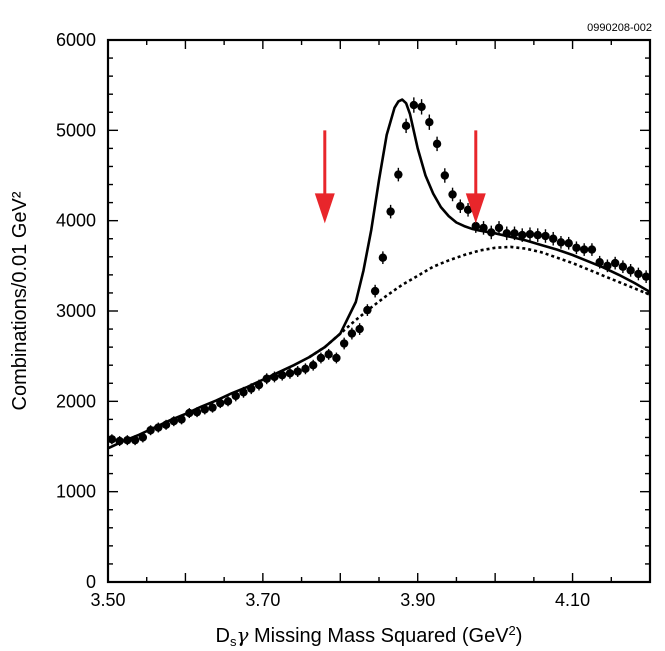 This screenshot has height=651, width=665. I want to click on x-axis-label-prefix: D, so click(223, 636).